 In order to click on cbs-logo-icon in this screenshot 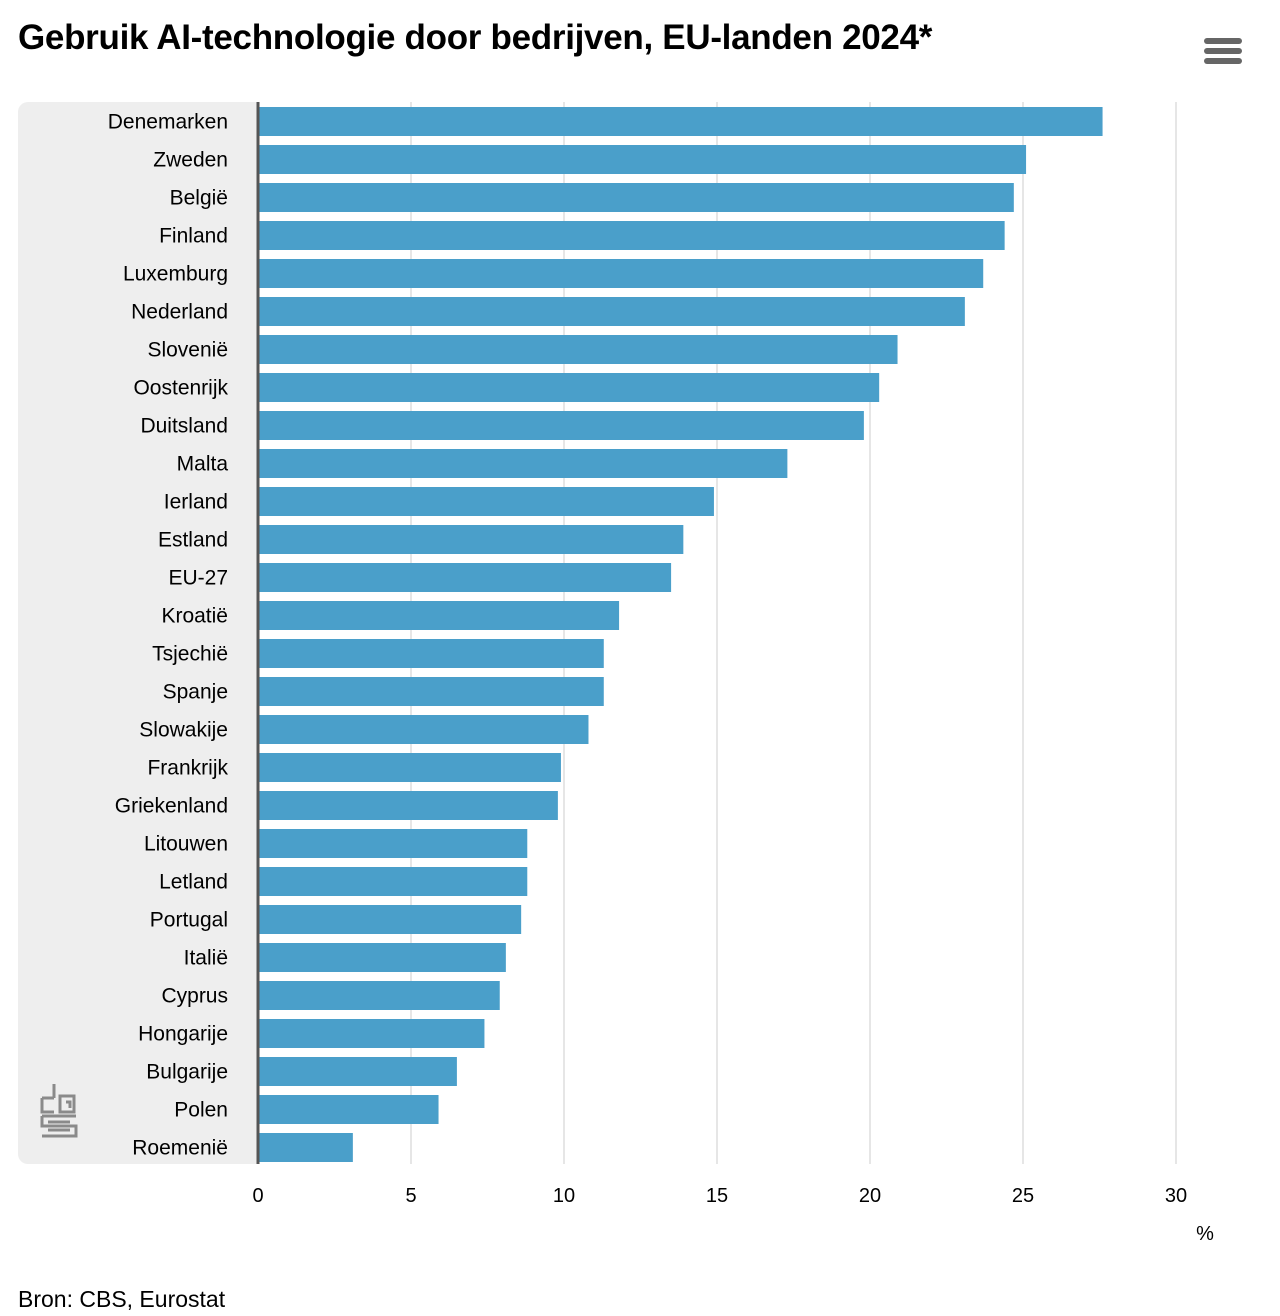, I will do `click(59, 1111)`.